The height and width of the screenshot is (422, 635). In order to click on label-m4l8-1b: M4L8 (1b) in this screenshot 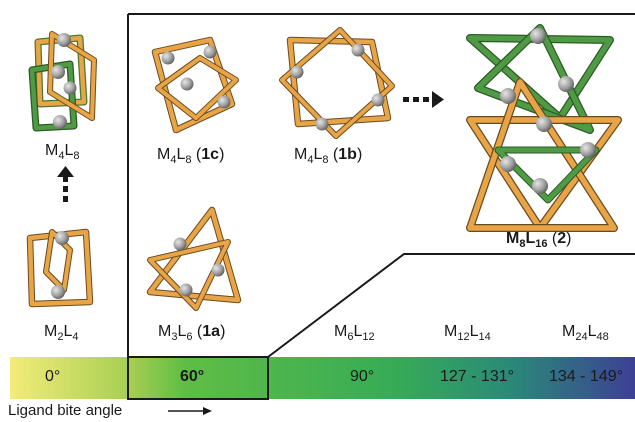, I will do `click(328, 156)`.